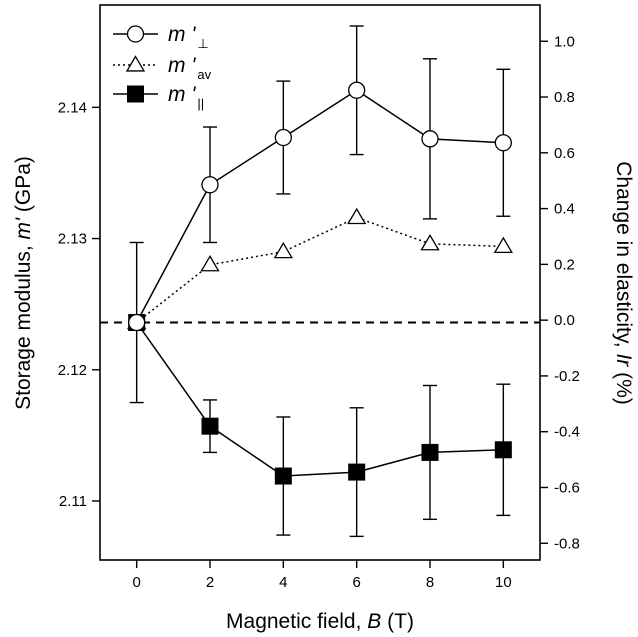  What do you see at coordinates (72, 239) in the screenshot?
I see `y-tick-label: 2.13` at bounding box center [72, 239].